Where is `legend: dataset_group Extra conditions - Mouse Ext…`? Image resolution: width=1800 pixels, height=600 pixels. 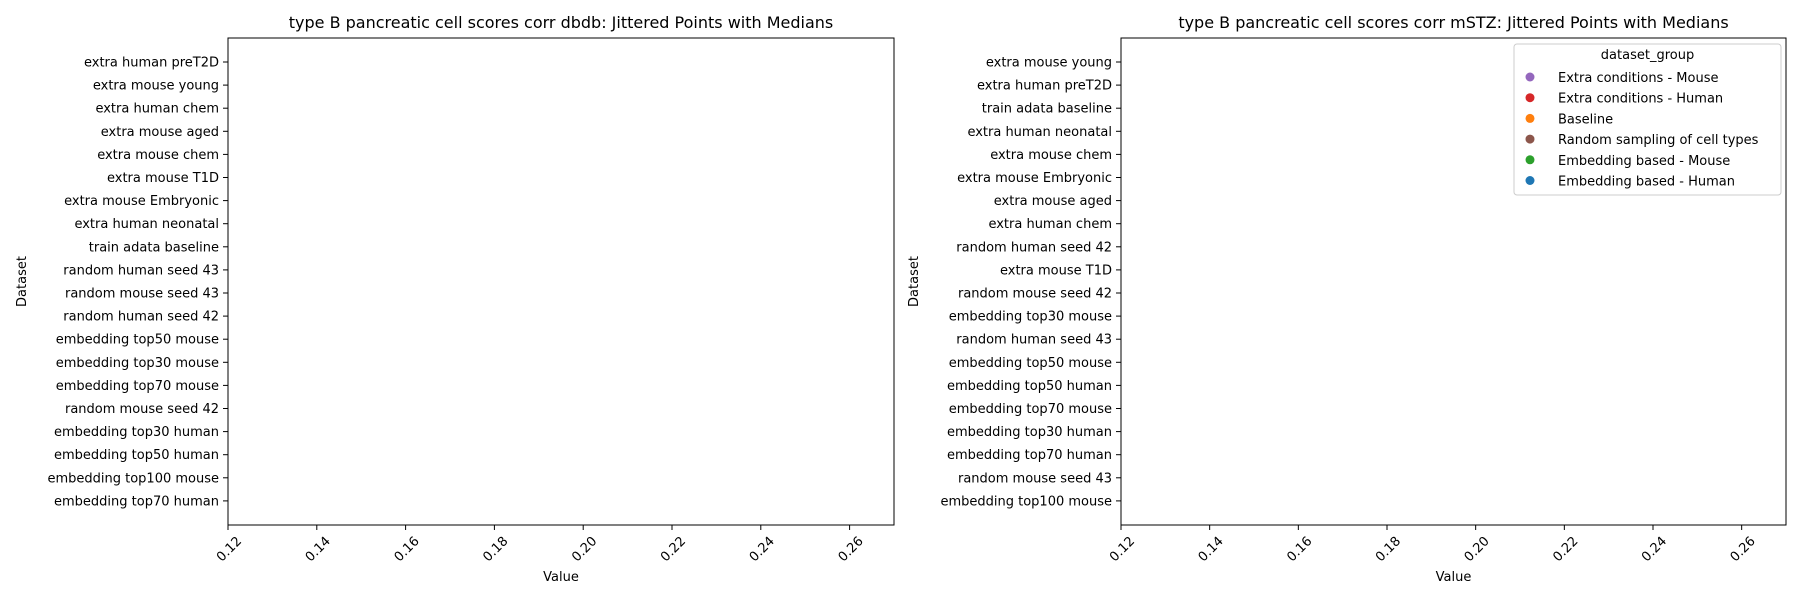 legend: dataset_group Extra conditions - Mouse Ext… is located at coordinates (1647, 119).